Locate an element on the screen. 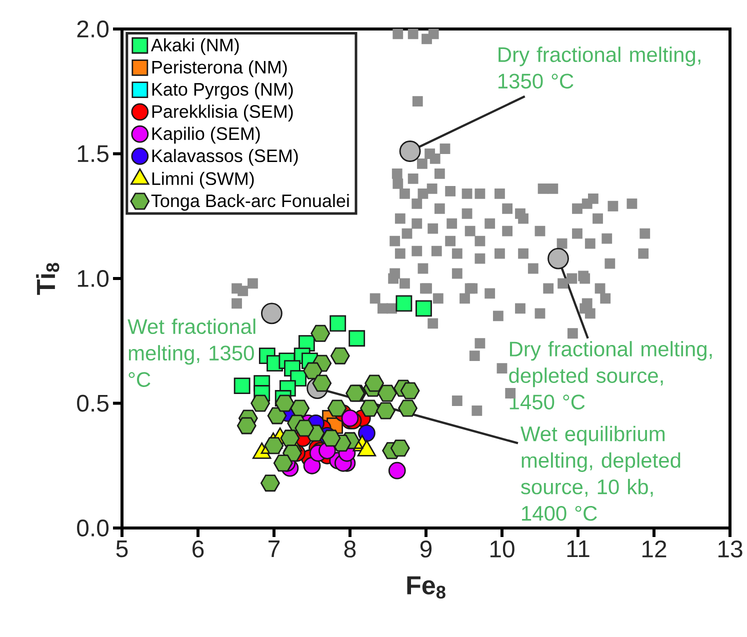  x-tick-label: 6 is located at coordinates (198, 549).